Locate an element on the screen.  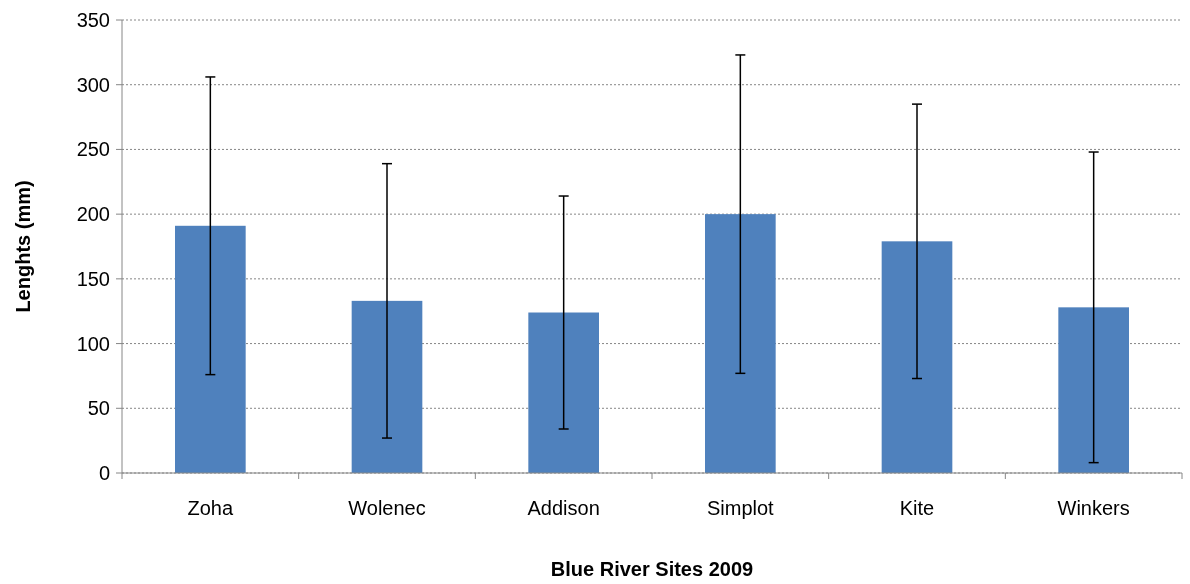
y-tick-label: 200 is located at coordinates (93, 214).